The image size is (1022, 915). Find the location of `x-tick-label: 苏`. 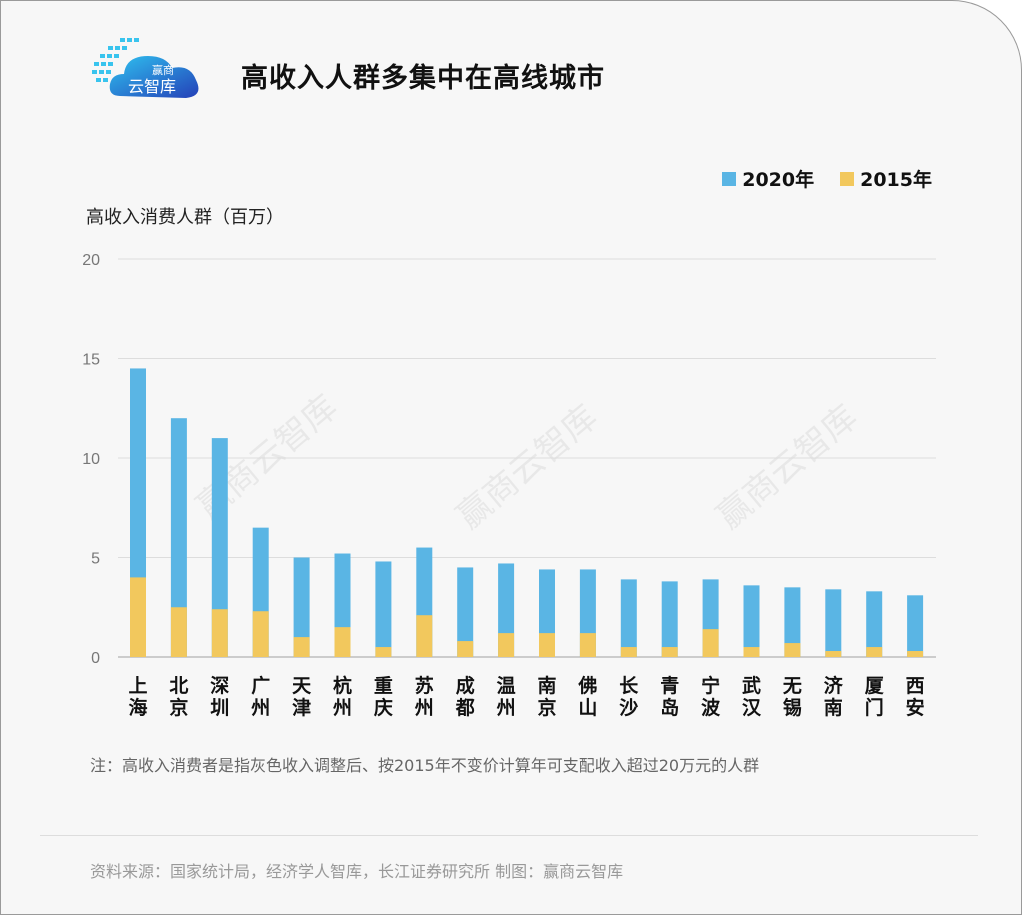

x-tick-label: 苏 is located at coordinates (424, 685).